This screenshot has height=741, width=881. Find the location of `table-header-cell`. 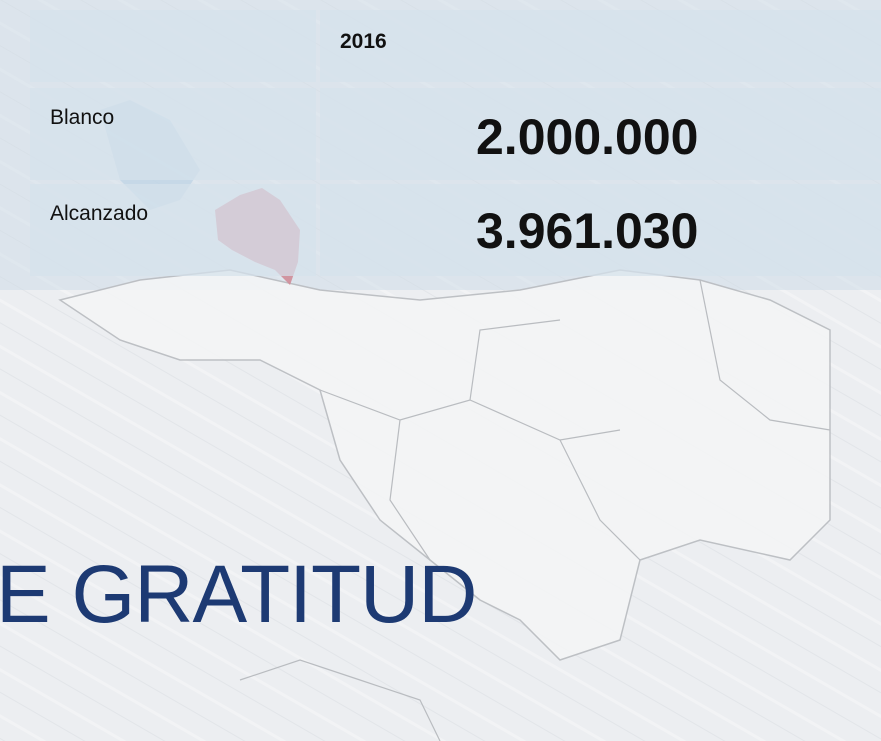

table-header-cell is located at coordinates (600, 46).